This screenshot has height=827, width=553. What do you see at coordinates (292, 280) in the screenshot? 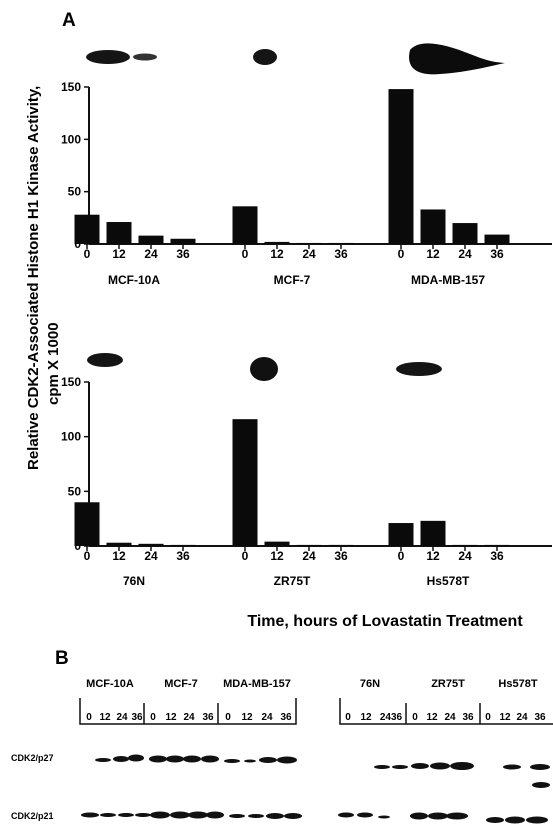
I see `cell-line-label: MCF-7` at bounding box center [292, 280].